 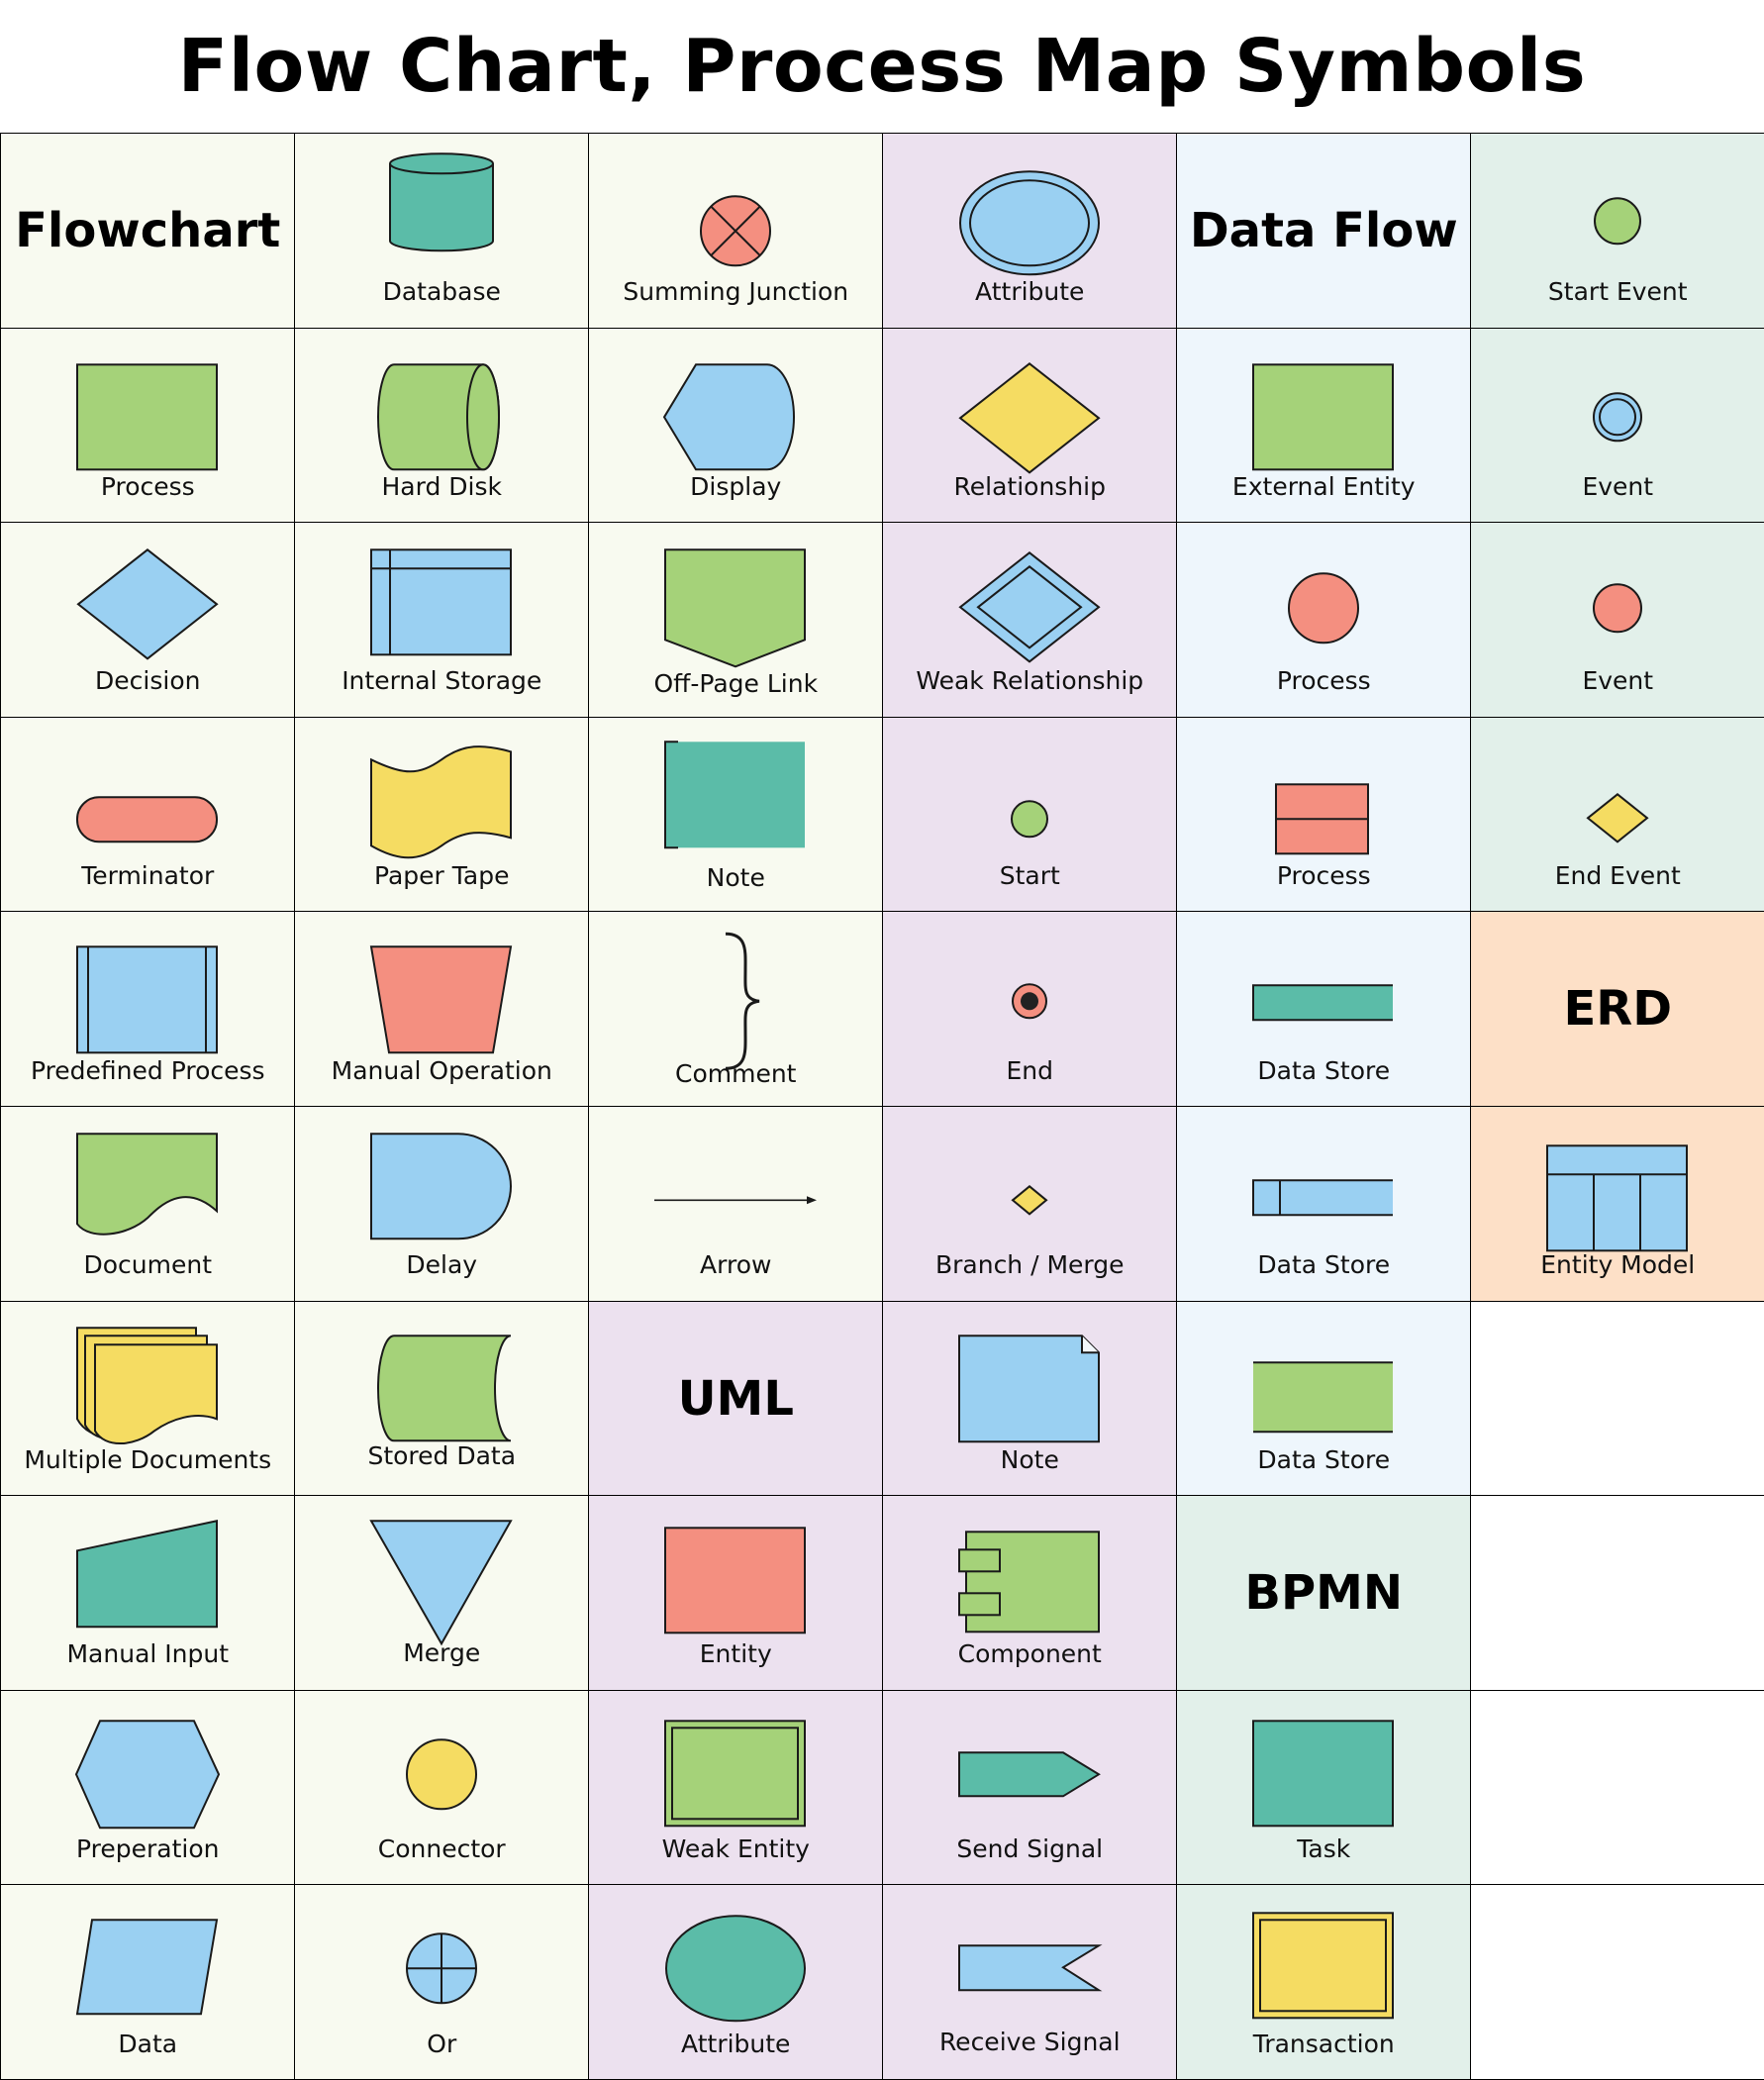 I want to click on symbol-label: External Entity, so click(x=1323, y=486).